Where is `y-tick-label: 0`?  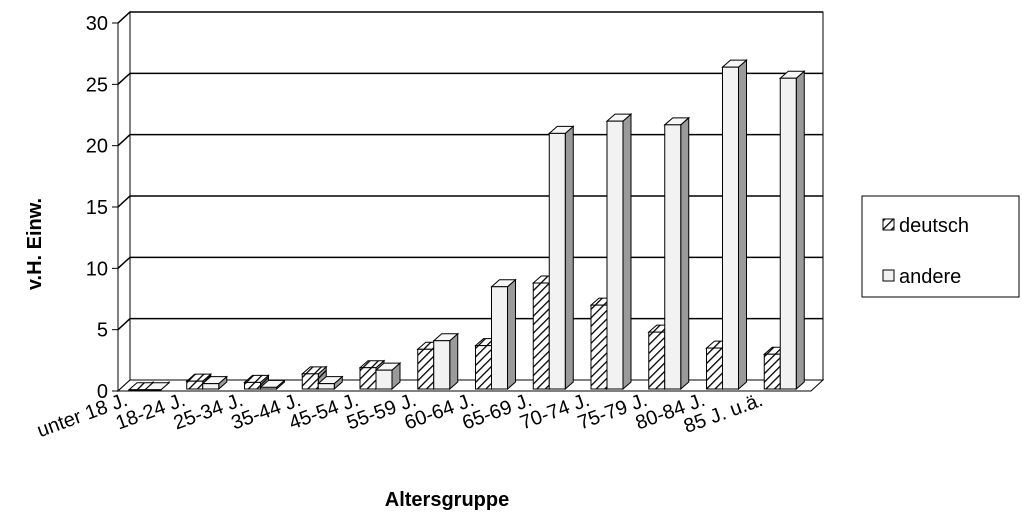
y-tick-label: 0 is located at coordinates (102, 392).